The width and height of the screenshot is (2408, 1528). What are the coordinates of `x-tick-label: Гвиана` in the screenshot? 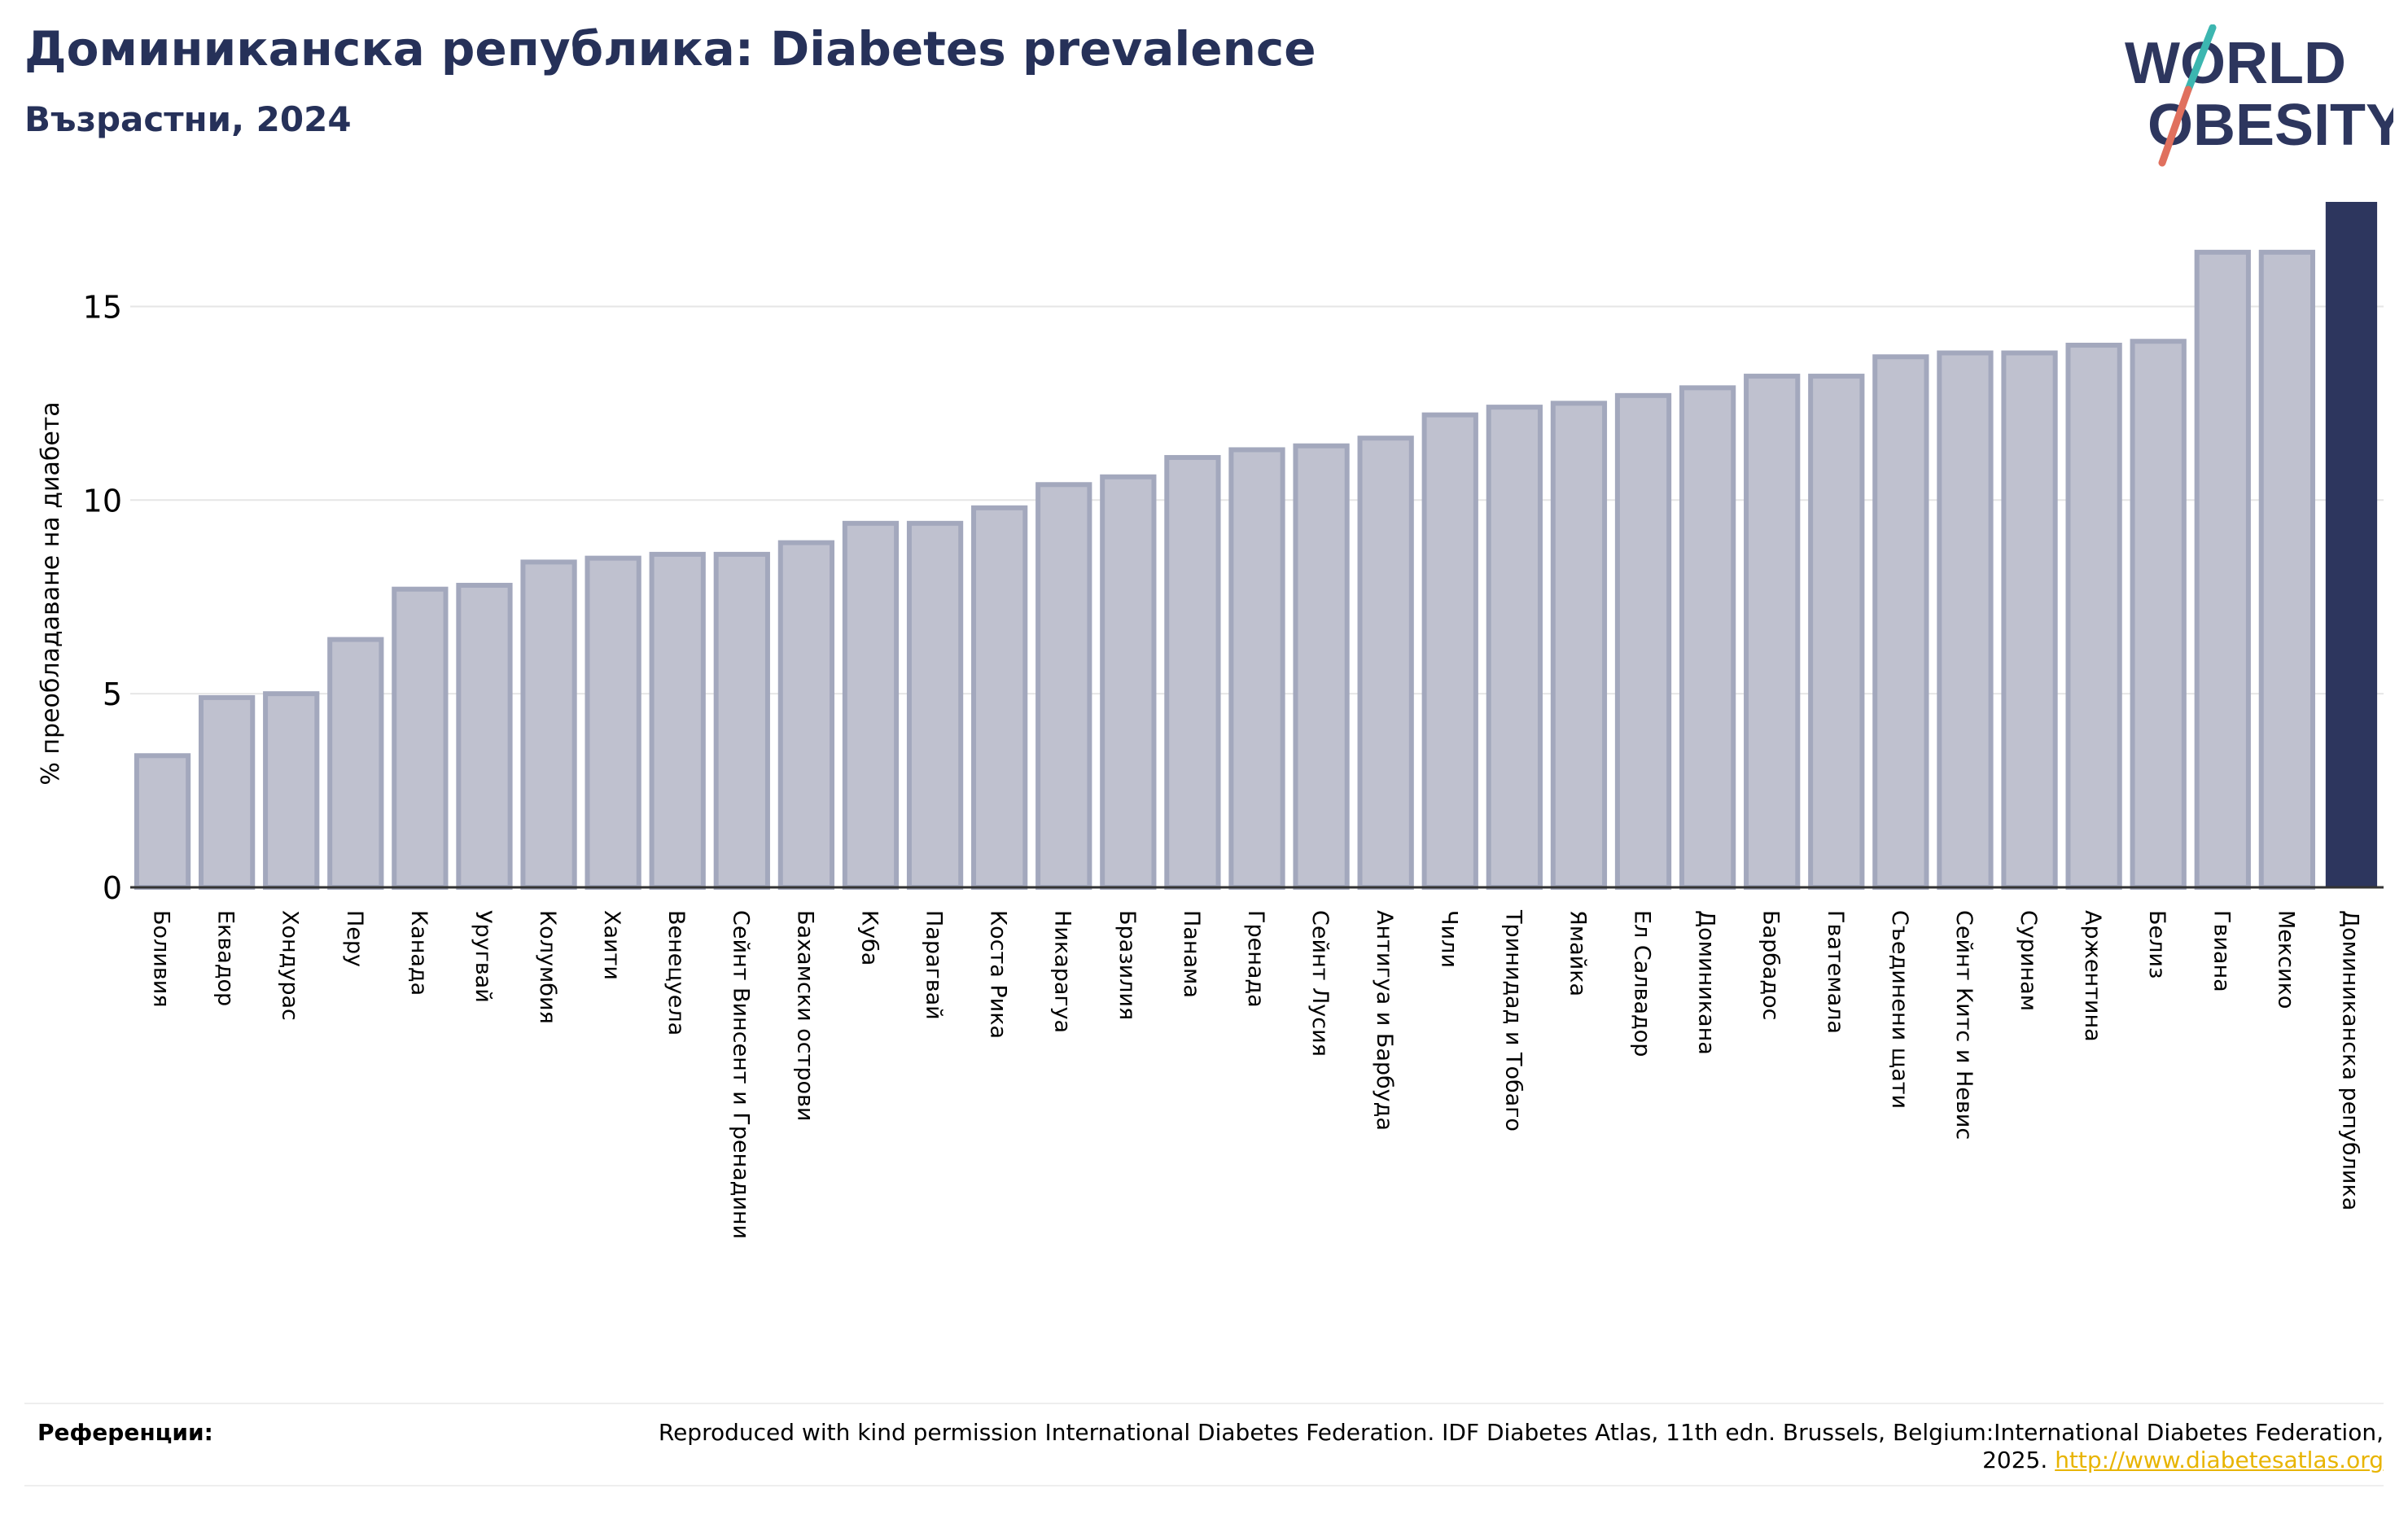 It's located at (2222, 951).